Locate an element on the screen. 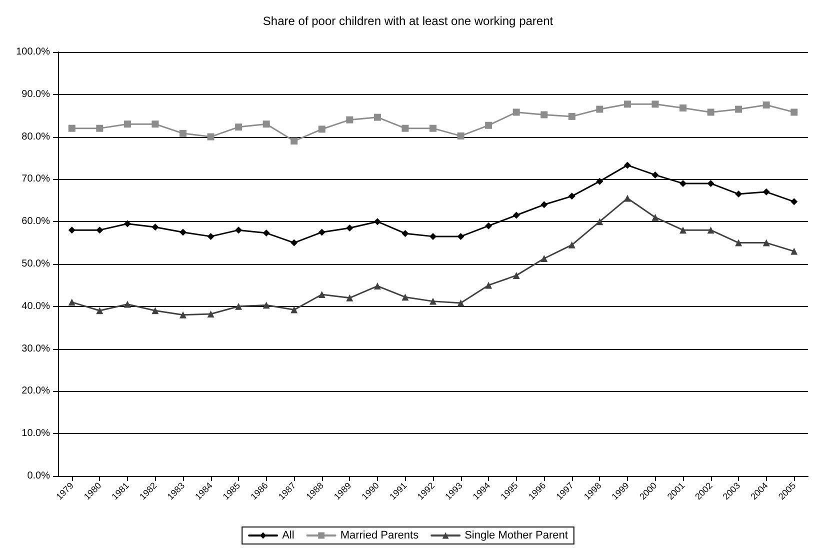 This screenshot has height=548, width=816. y-tick-label: 20.0% is located at coordinates (36, 391).